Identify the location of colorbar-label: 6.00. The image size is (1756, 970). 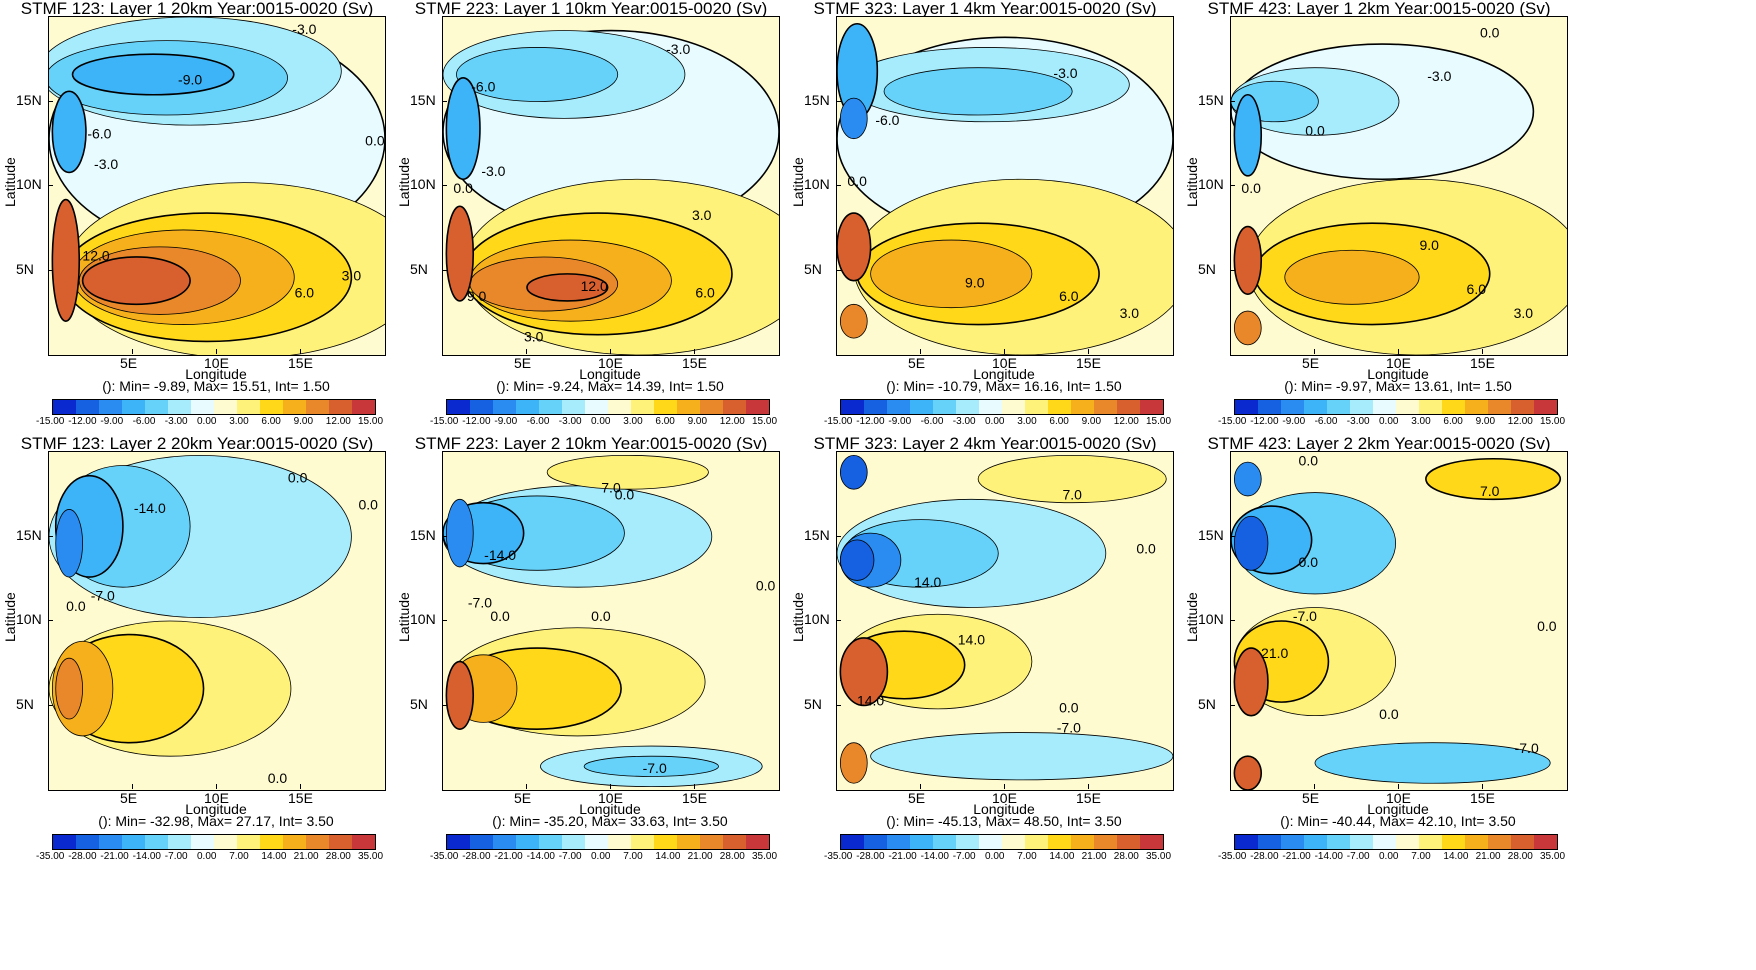
(1059, 421).